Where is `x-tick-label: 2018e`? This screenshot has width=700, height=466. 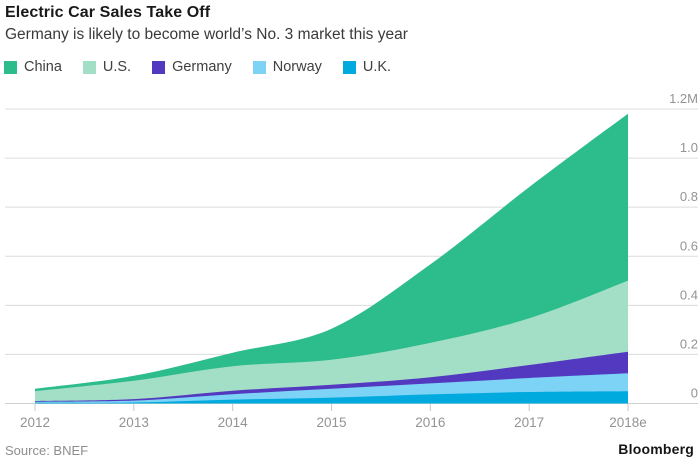
x-tick-label: 2018e is located at coordinates (628, 422).